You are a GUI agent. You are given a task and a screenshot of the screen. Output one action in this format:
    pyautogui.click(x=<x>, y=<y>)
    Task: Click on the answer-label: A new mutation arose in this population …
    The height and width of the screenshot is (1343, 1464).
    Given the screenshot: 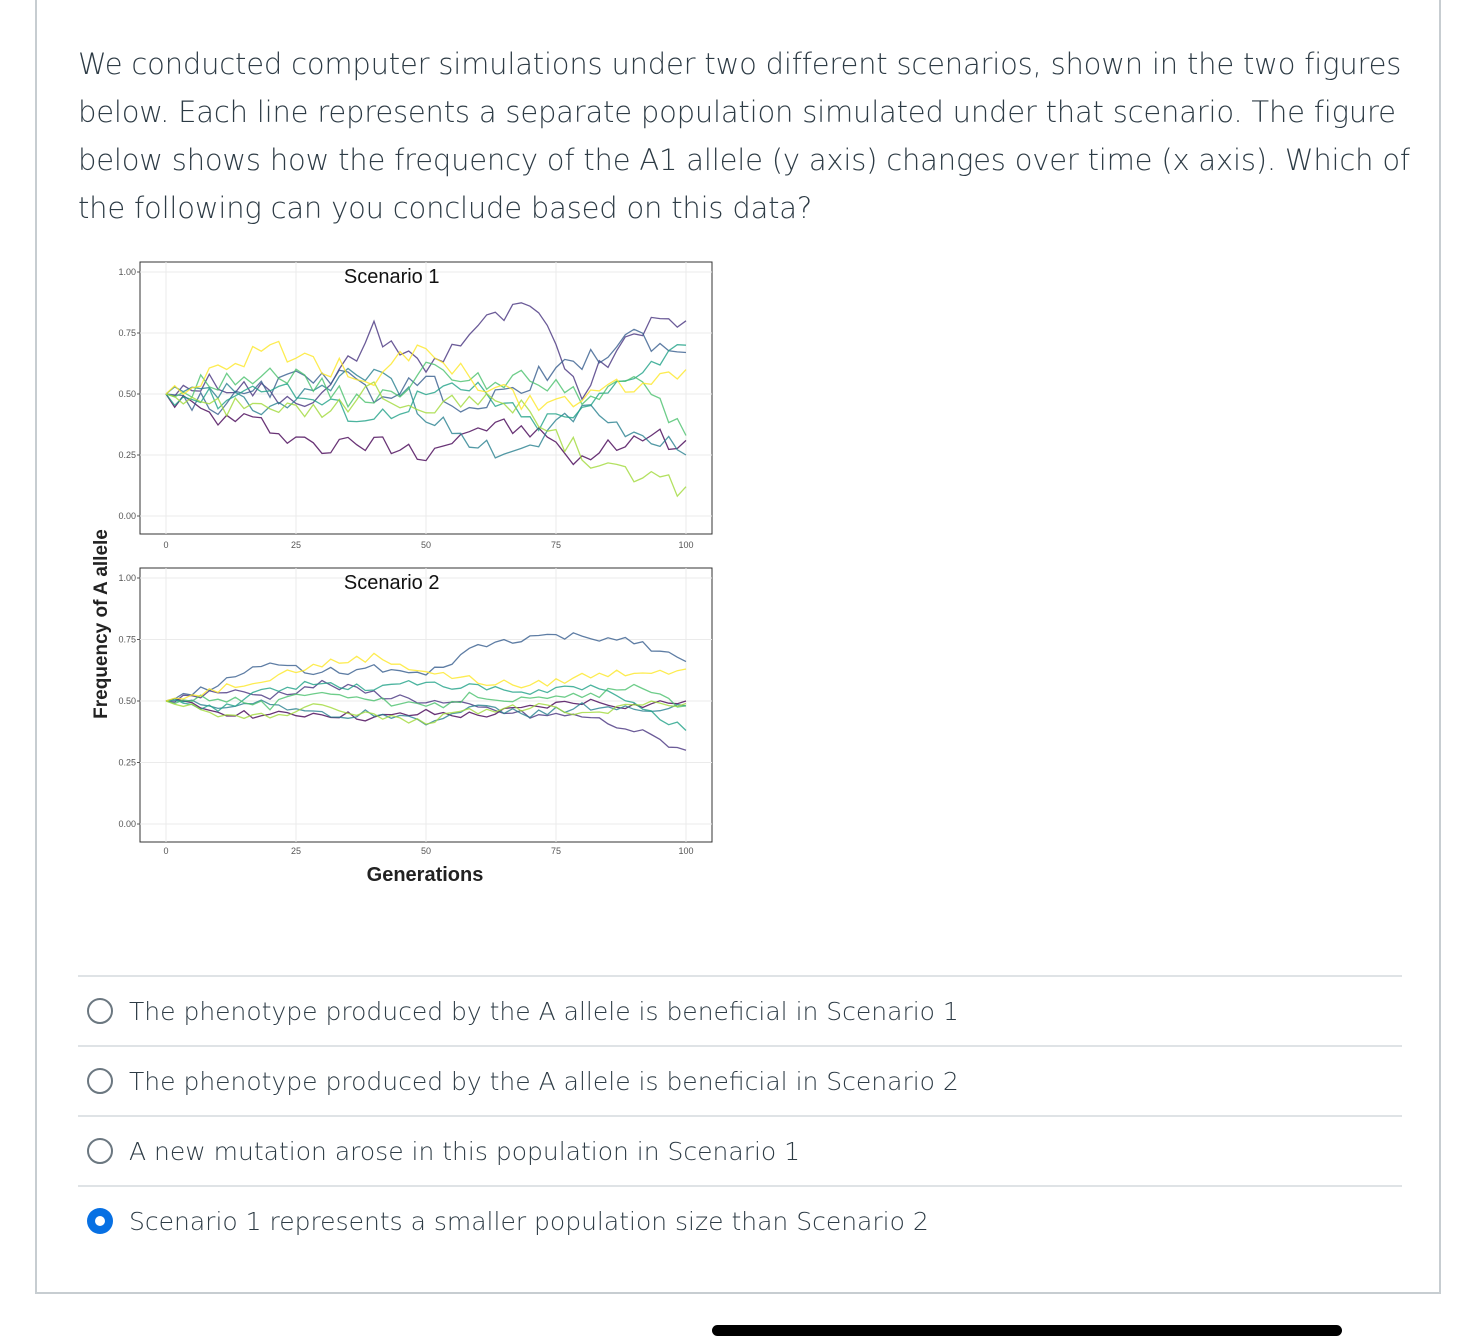 What is the action you would take?
    pyautogui.click(x=465, y=1151)
    